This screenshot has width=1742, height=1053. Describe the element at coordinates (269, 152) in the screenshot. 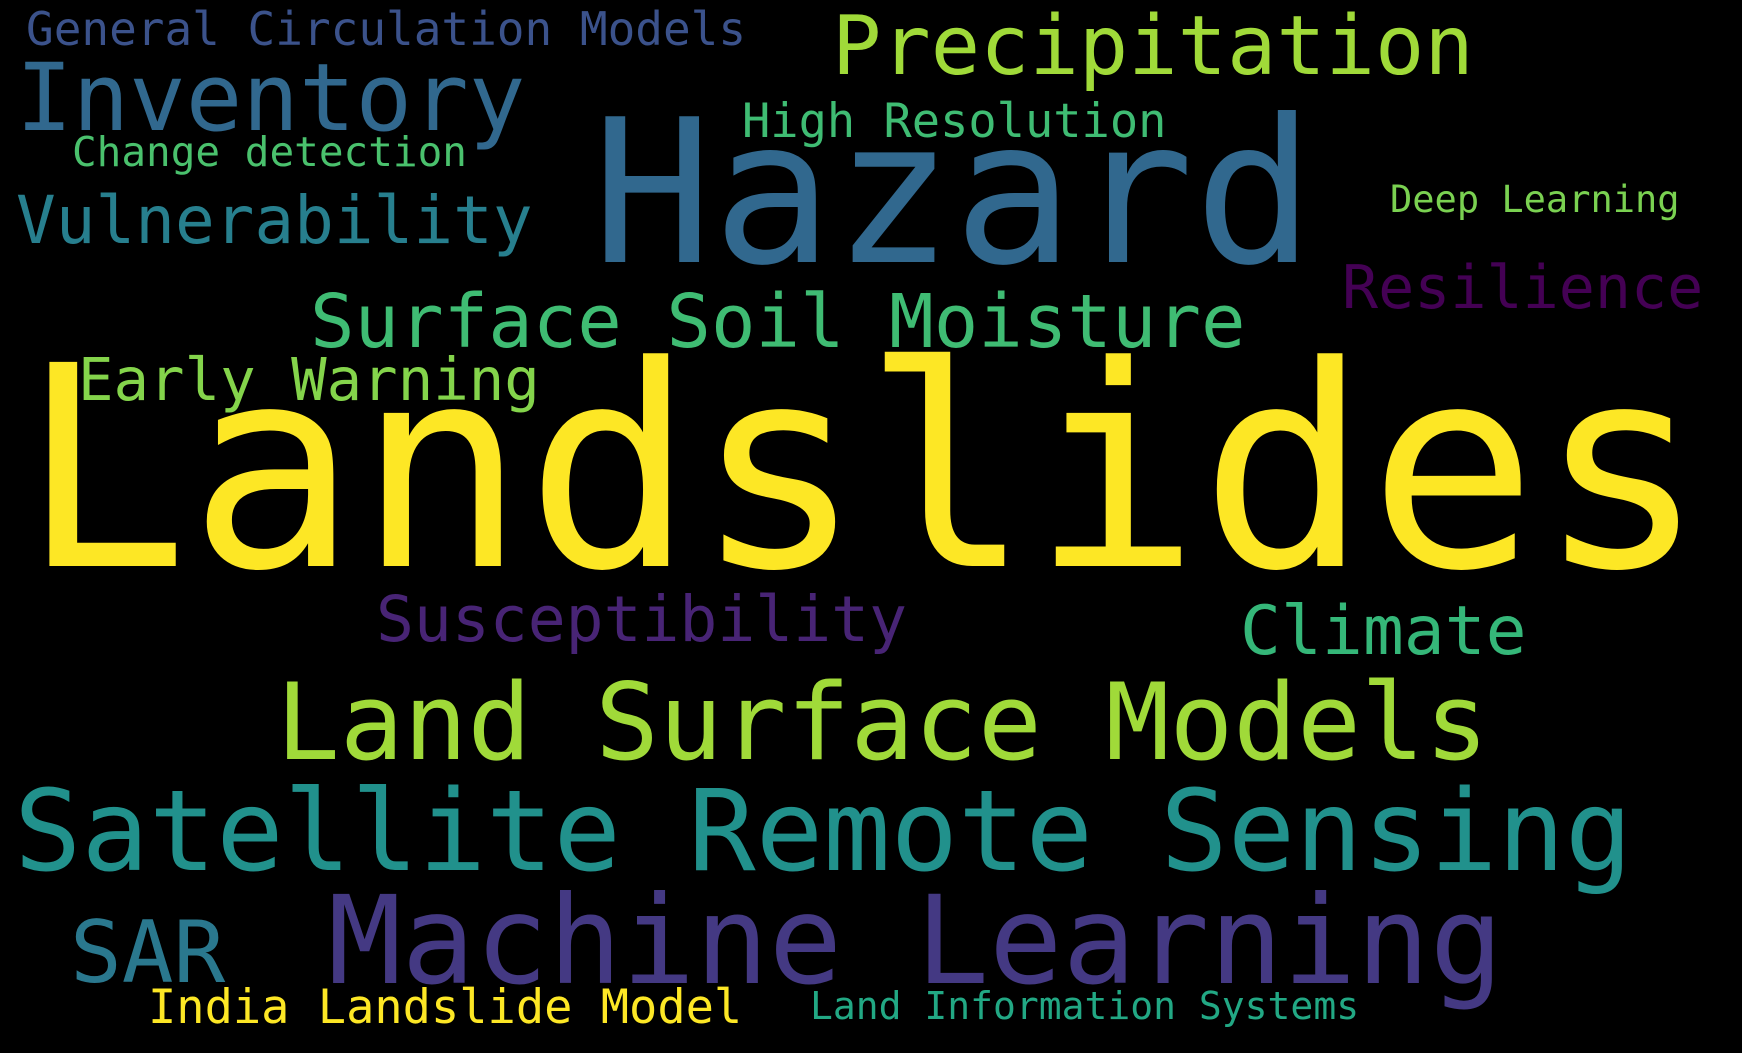

I see `word-change-detection: Change detection` at that location.